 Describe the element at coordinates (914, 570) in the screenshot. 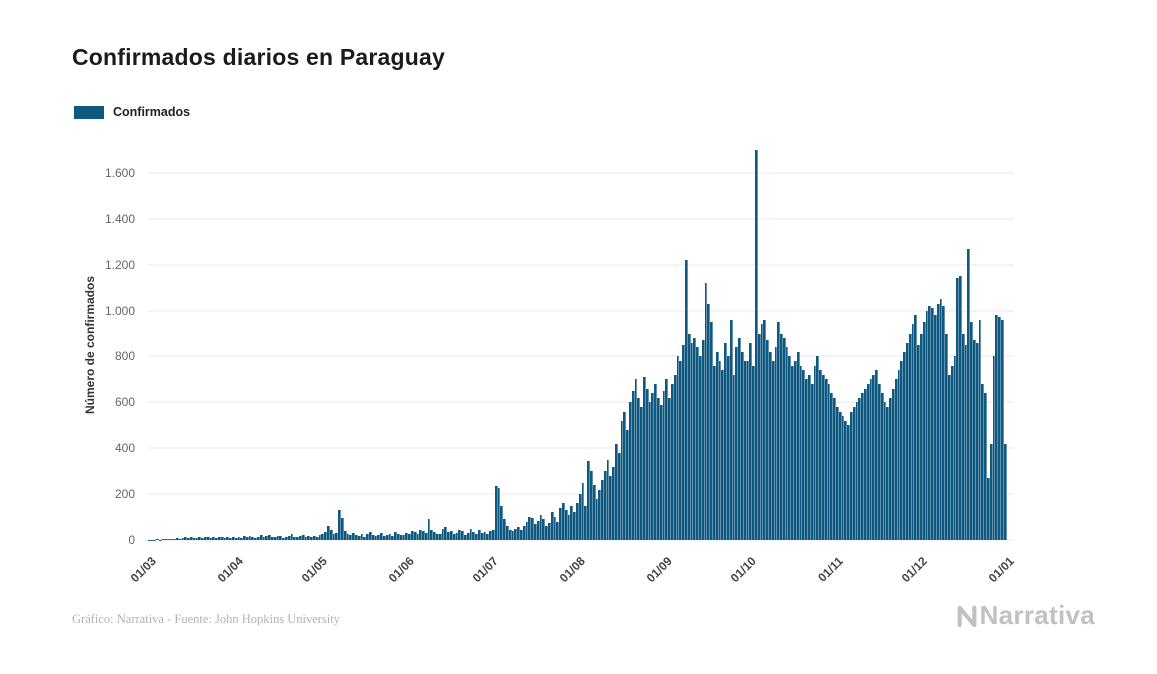

I see `x-tick-label: 01/12` at that location.